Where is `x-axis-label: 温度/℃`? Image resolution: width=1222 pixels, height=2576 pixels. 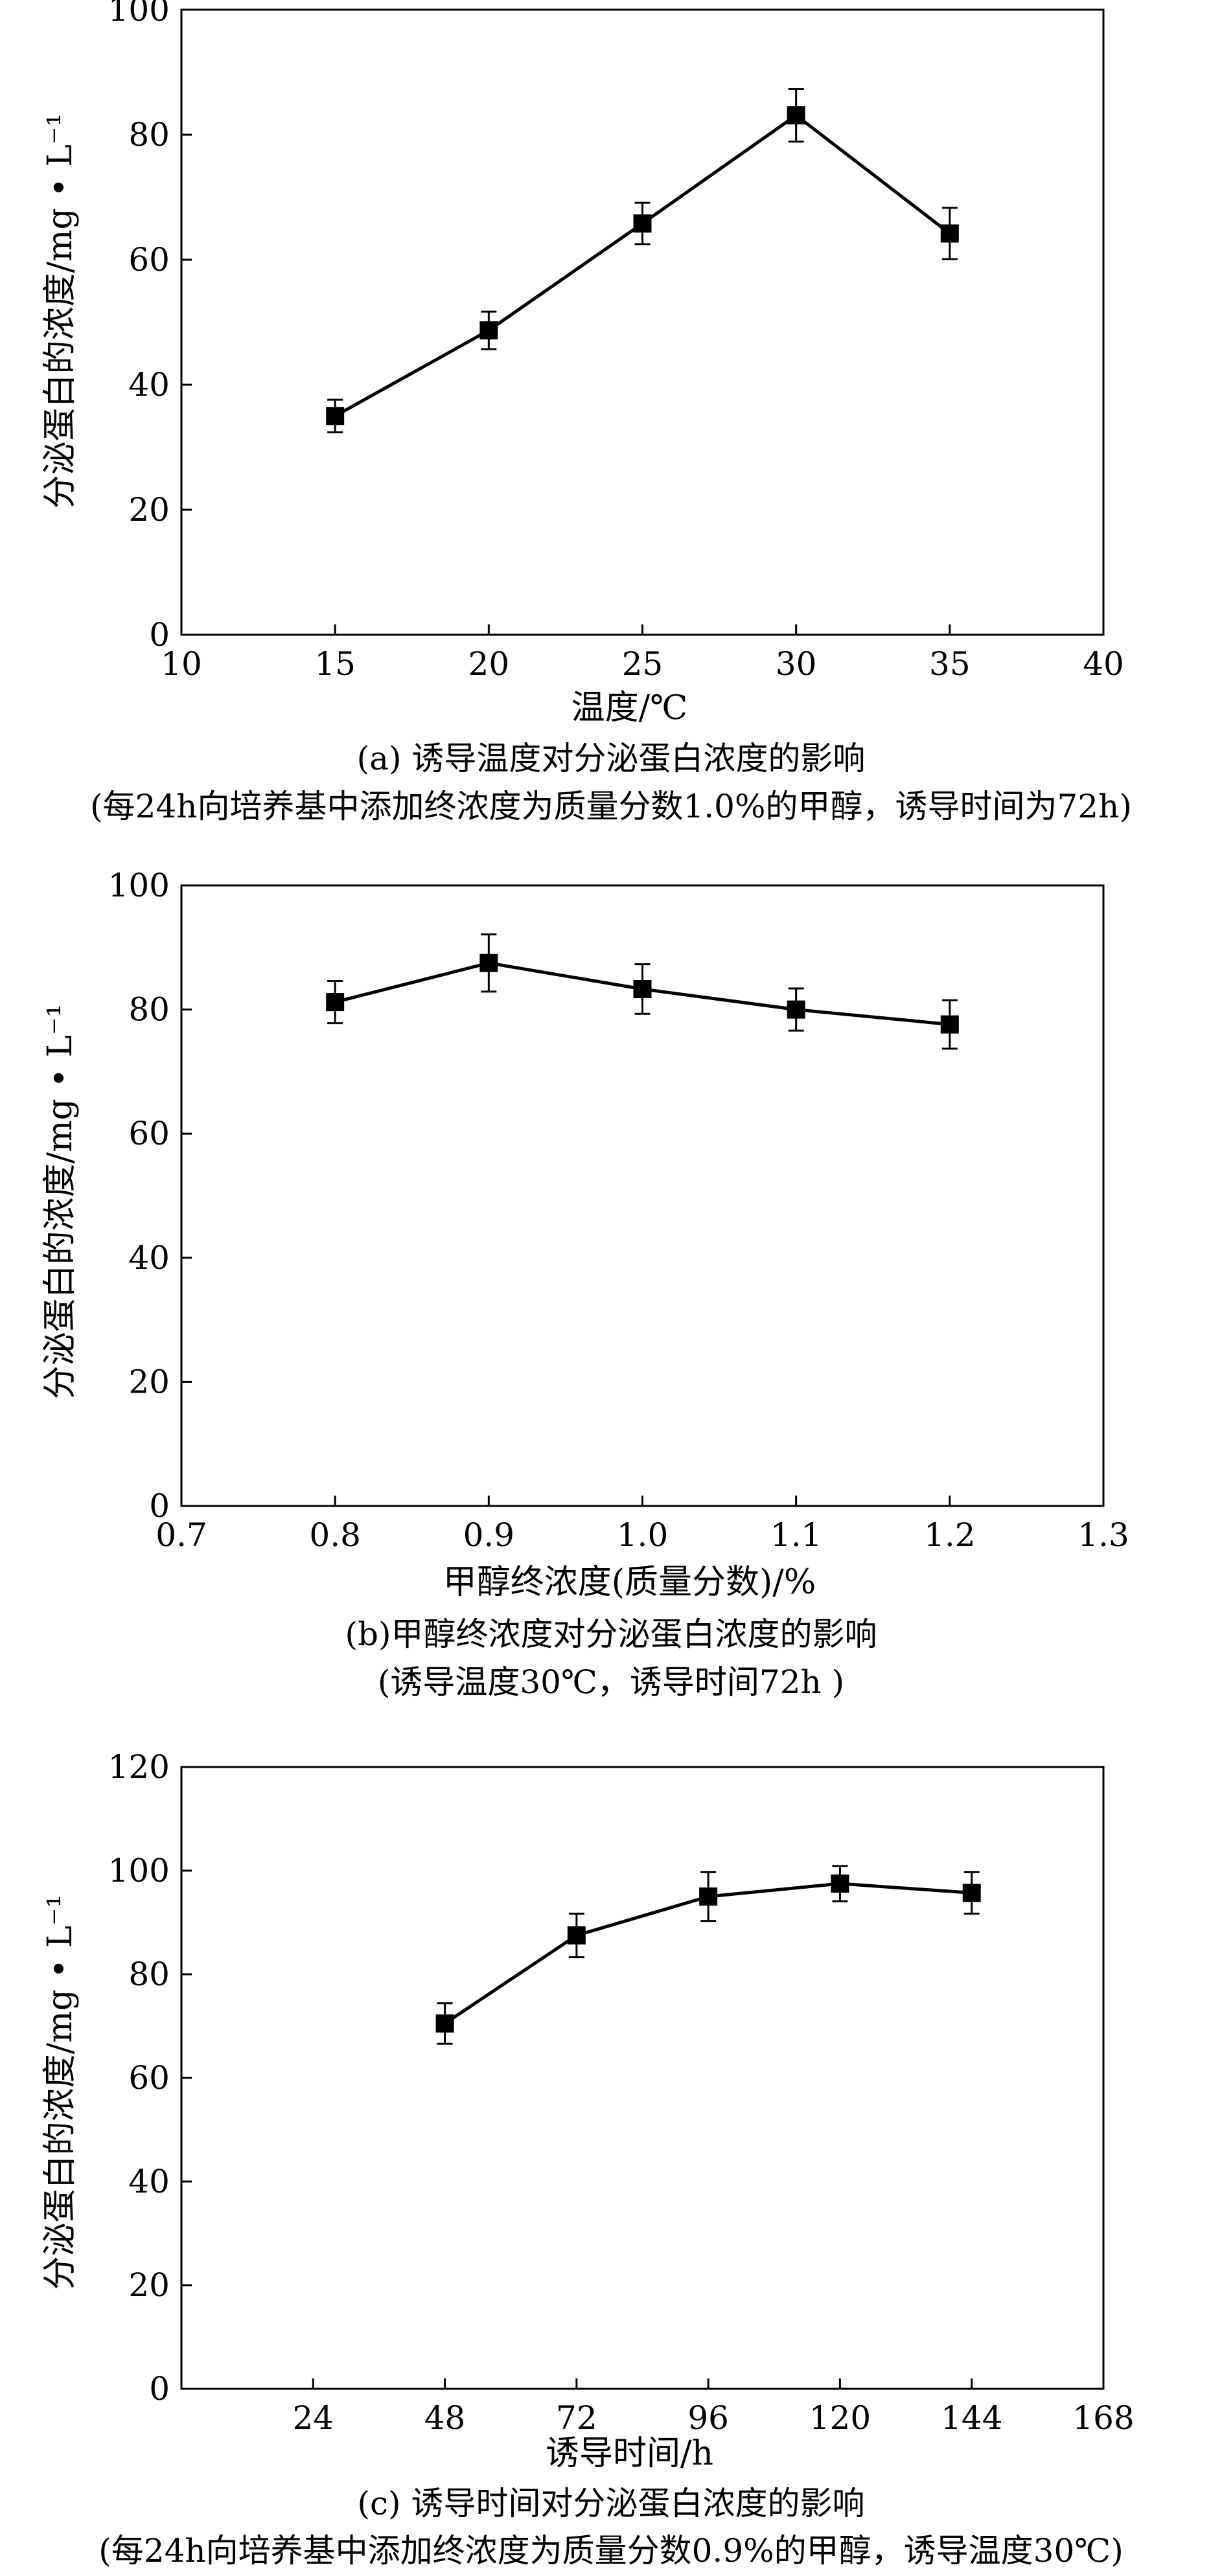 x-axis-label: 温度/℃ is located at coordinates (629, 708).